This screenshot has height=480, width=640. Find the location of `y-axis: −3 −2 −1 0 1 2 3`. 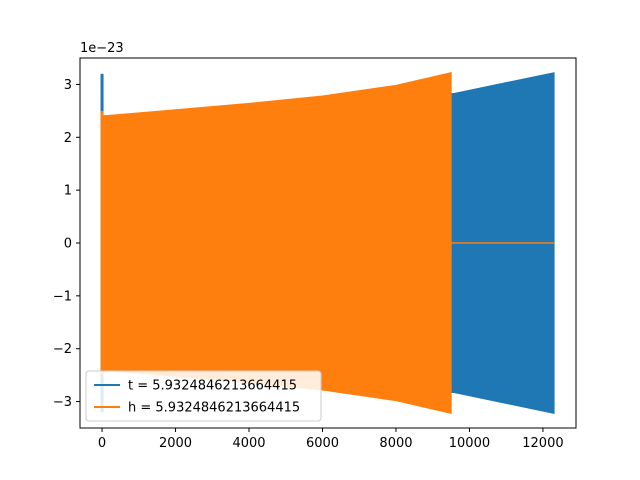

y-axis: −3 −2 −1 0 1 2 3 is located at coordinates (66, 244).